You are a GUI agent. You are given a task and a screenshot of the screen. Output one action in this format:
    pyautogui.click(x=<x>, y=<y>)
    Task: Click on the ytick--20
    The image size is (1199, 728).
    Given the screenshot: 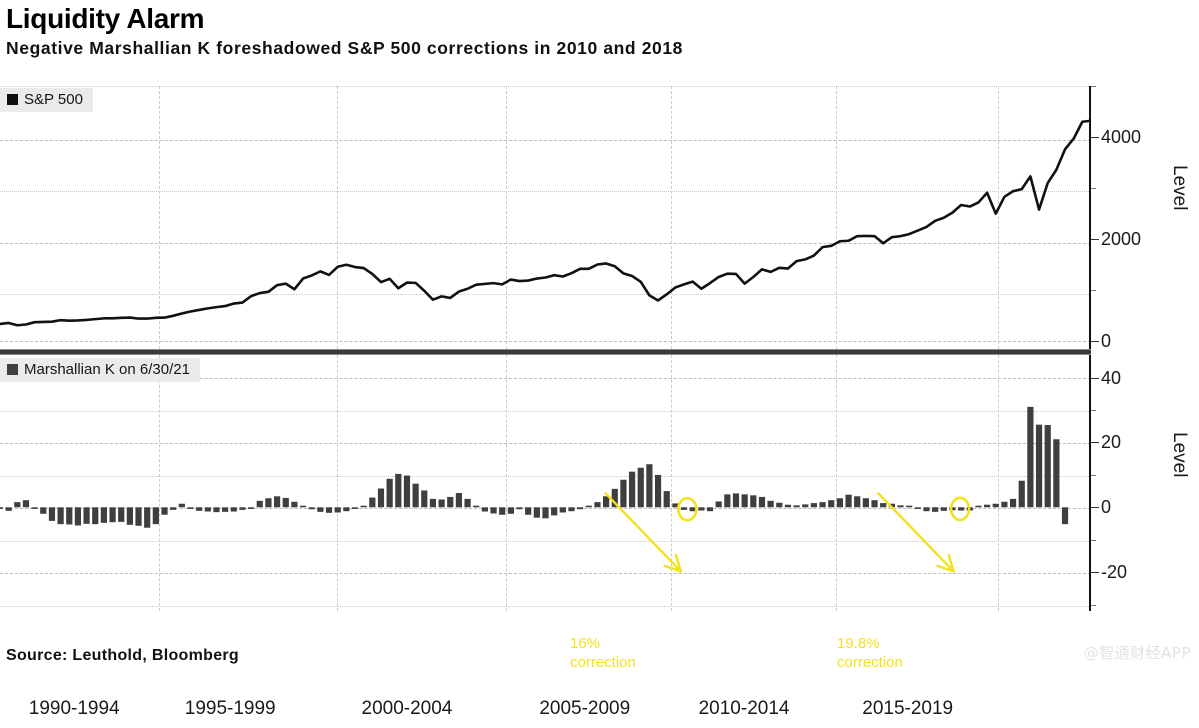 What is the action you would take?
    pyautogui.click(x=1095, y=573)
    